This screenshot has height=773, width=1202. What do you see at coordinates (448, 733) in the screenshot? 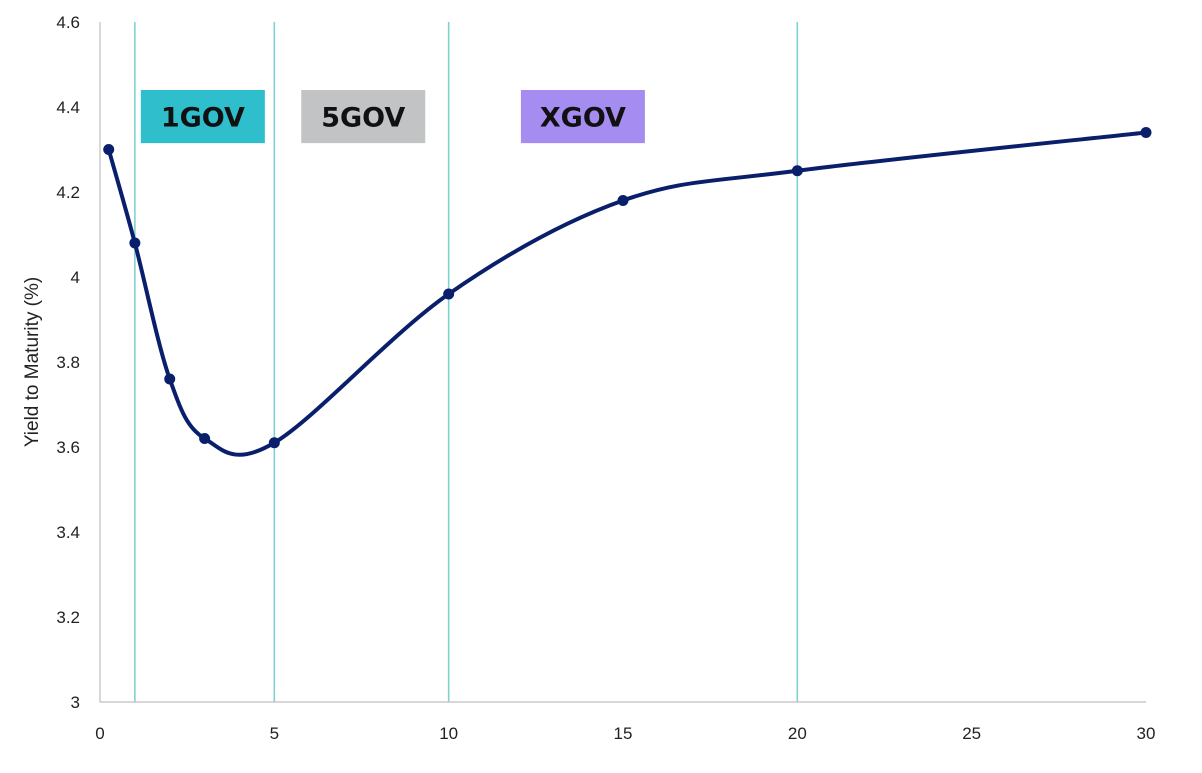
I see `x-tick-label: 10` at bounding box center [448, 733].